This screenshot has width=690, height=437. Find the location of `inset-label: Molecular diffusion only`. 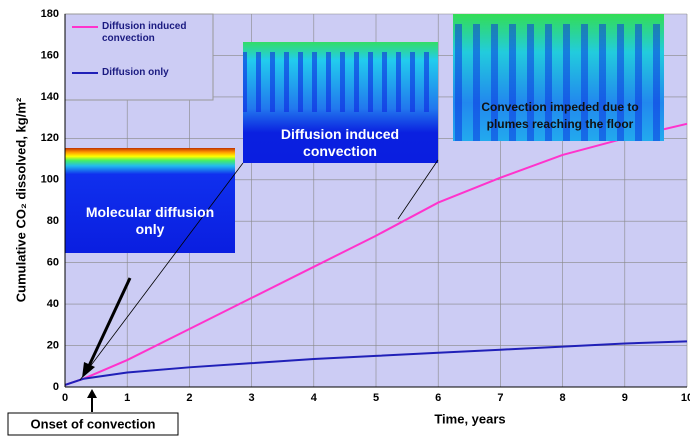

inset-label: Molecular diffusion only is located at coordinates (150, 220).